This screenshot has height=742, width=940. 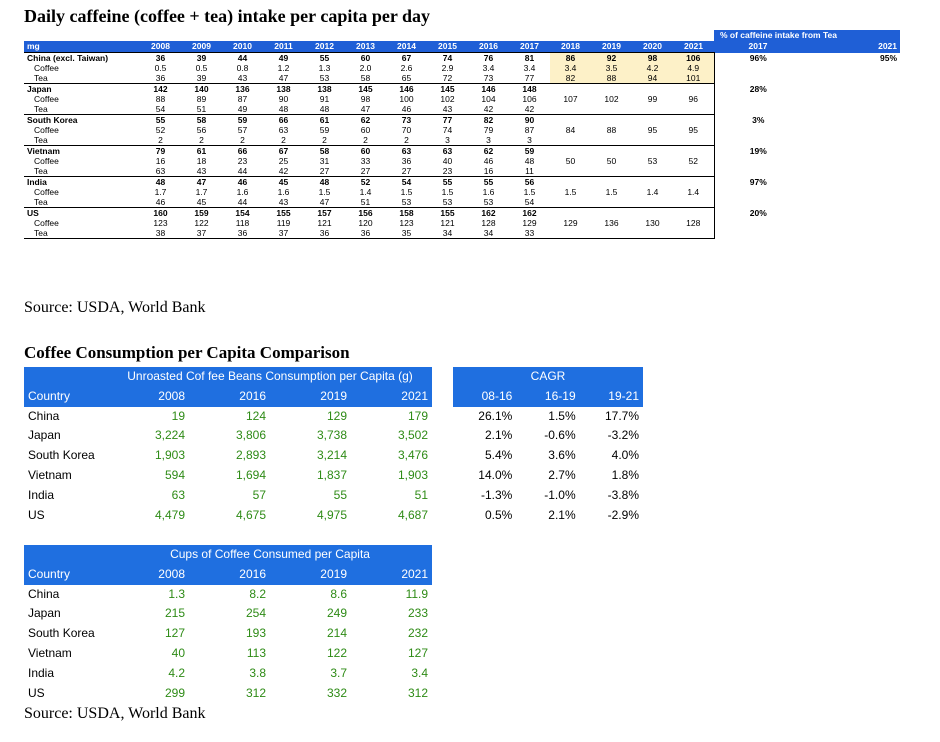 What do you see at coordinates (447, 68) in the screenshot?
I see `coffee-value: 2.9` at bounding box center [447, 68].